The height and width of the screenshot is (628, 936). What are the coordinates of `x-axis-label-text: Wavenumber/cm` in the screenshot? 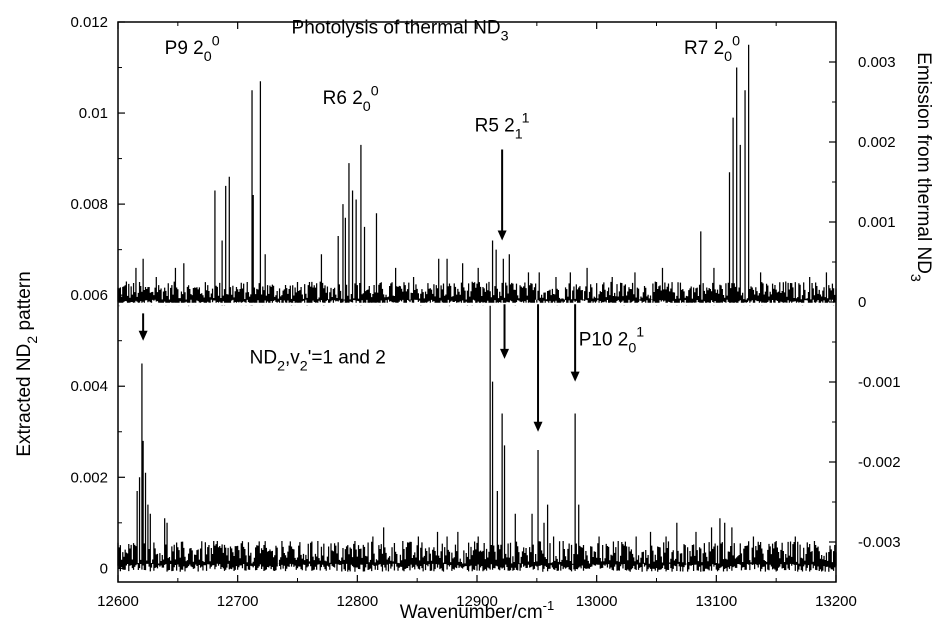 It's located at (471, 612).